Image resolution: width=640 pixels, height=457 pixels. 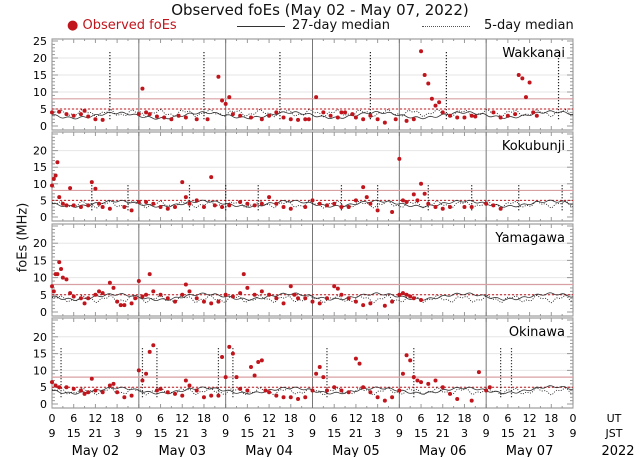 I want to click on legend-27day-label: 27-day median, so click(x=341, y=25).